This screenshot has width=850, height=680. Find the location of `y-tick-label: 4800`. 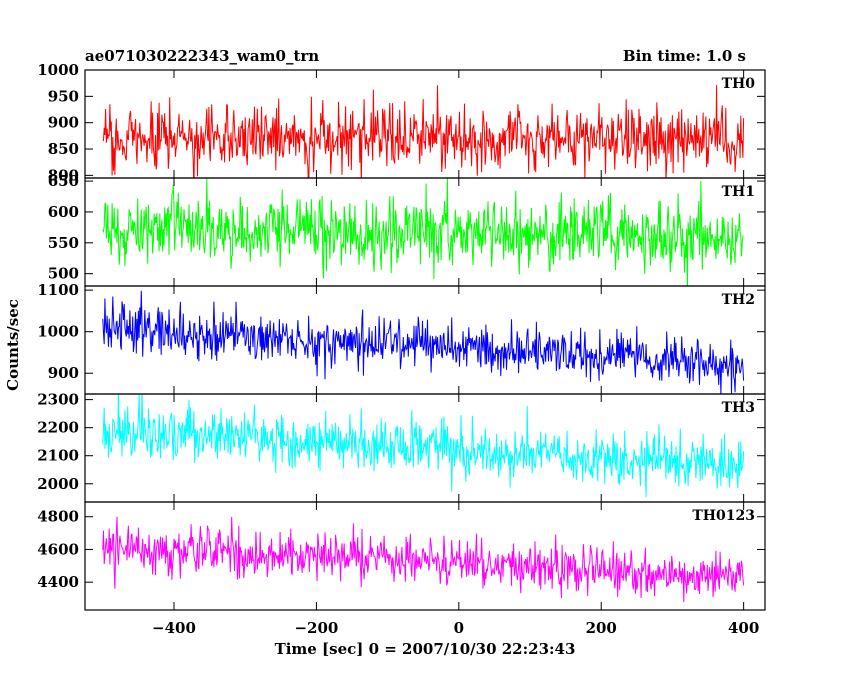

y-tick-label: 4800 is located at coordinates (58, 517).